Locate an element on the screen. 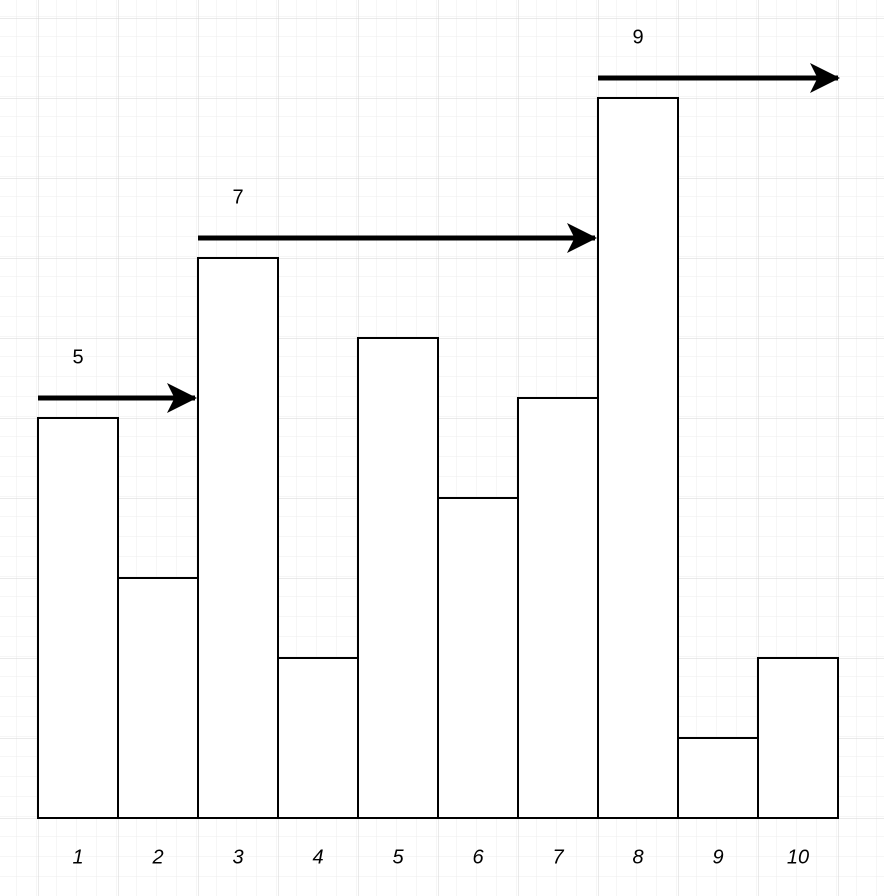  category-label: 7 is located at coordinates (558, 857).